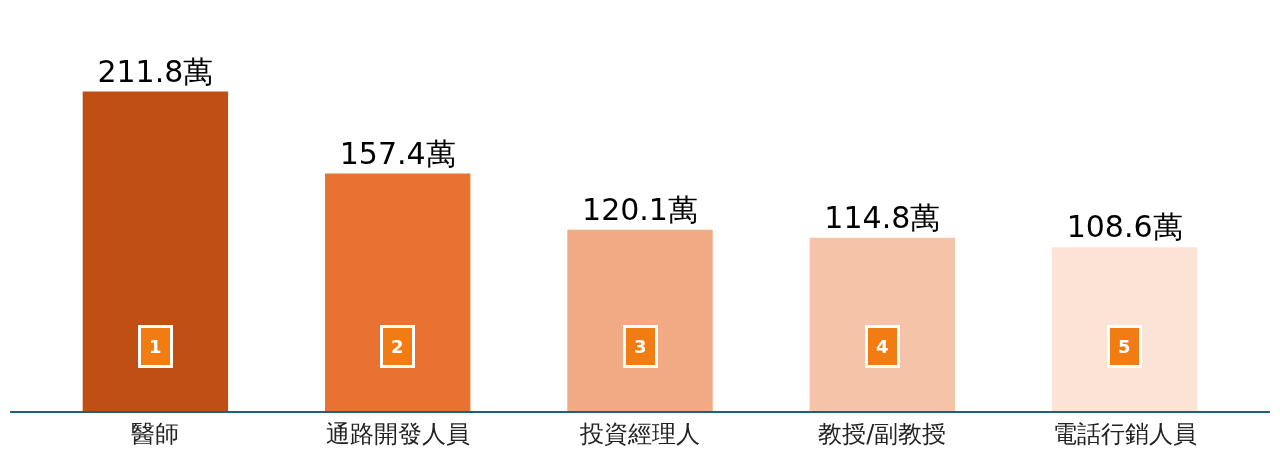  I want to click on annotation: 2, so click(397, 346).